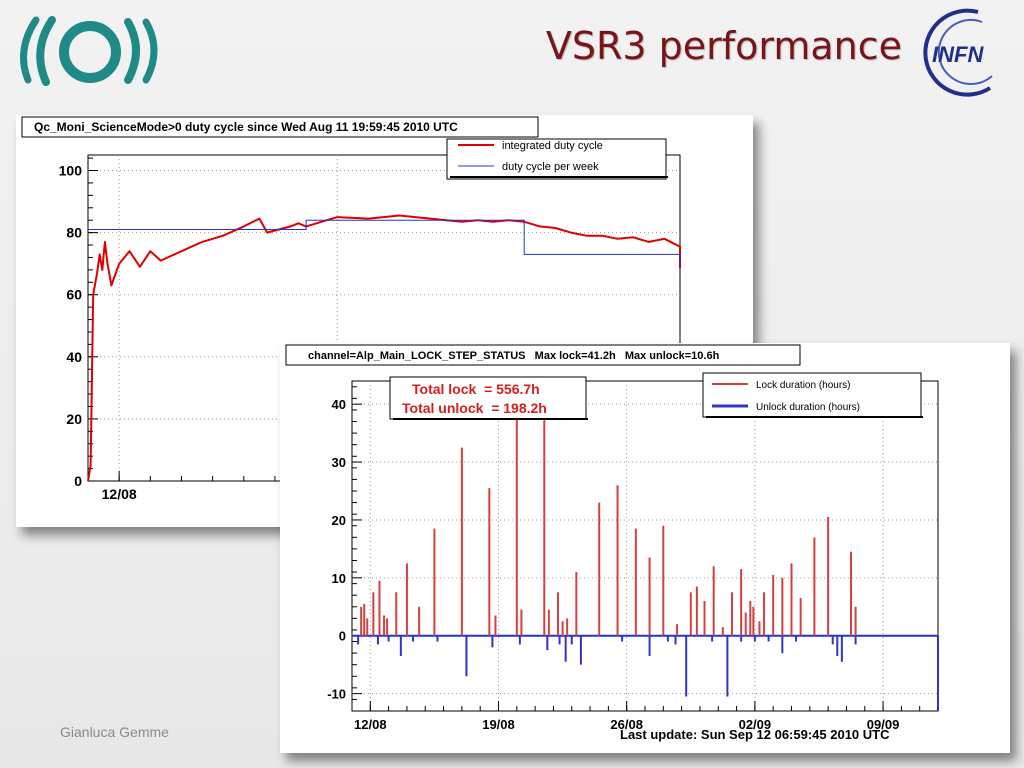 This screenshot has height=768, width=1024. I want to click on total-lock-label: Total lock = 556.7h, so click(476, 389).